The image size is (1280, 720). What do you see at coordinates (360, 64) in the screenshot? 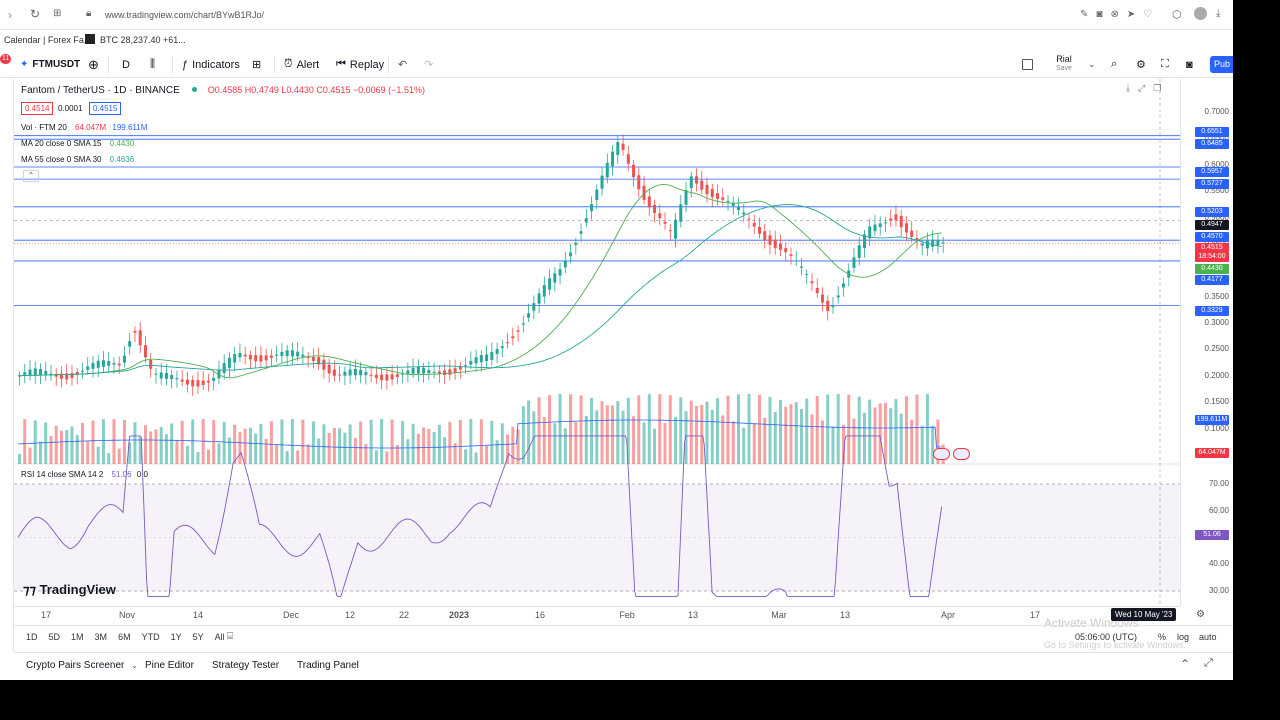
I see `replay-button: ⏮︎ Replay` at bounding box center [360, 64].